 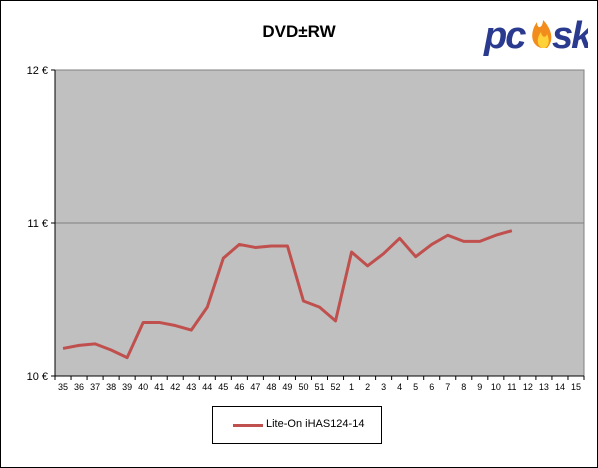 What do you see at coordinates (255, 387) in the screenshot?
I see `x-tick-label: 47` at bounding box center [255, 387].